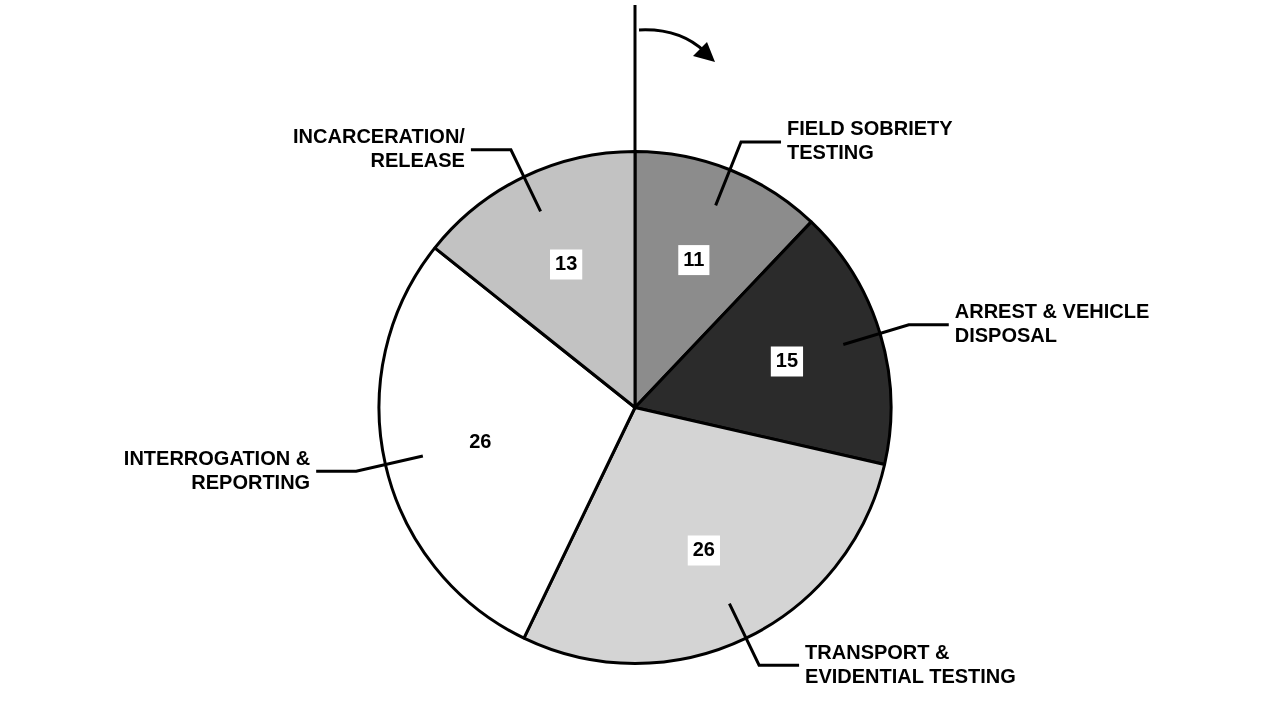  What do you see at coordinates (787, 360) in the screenshot?
I see `data-label: 15` at bounding box center [787, 360].